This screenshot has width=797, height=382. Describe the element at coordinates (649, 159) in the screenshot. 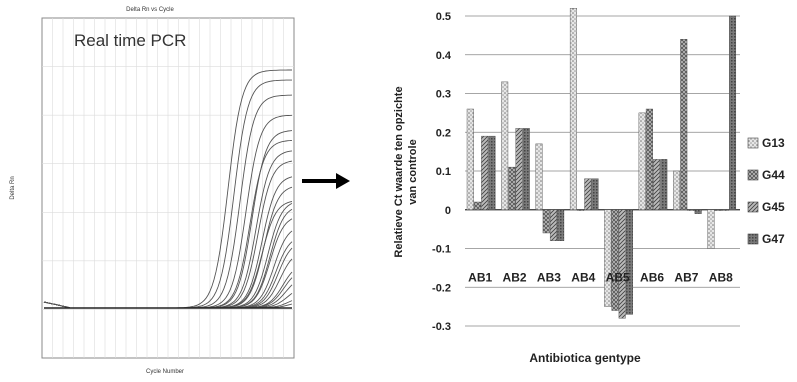

I see `bar-g44-ab6` at that location.